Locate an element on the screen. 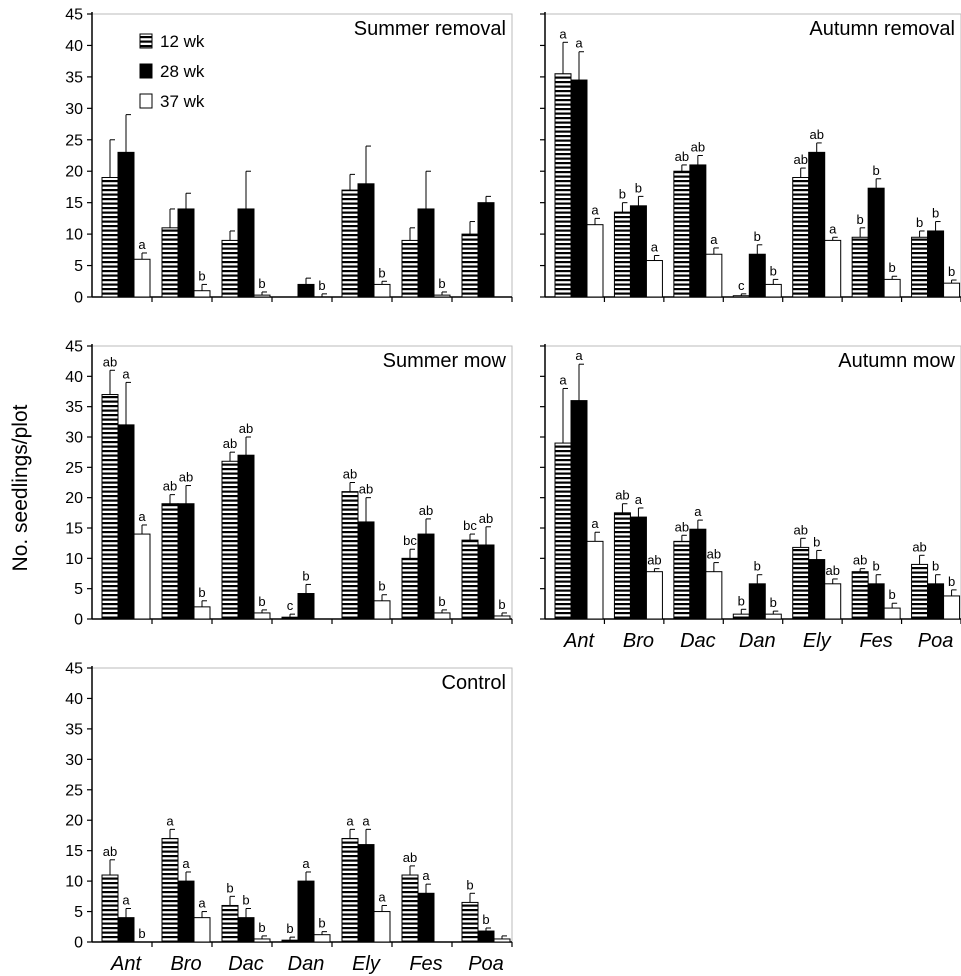 This screenshot has width=961, height=976. x-tick-label: Dac is located at coordinates (246, 964).